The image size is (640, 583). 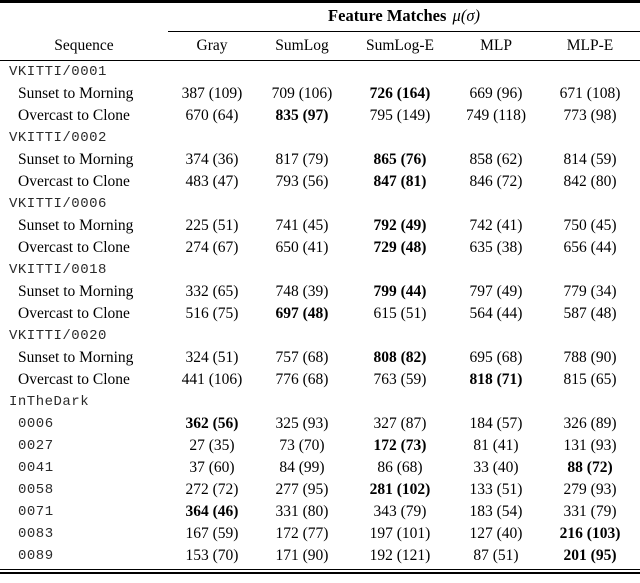 What do you see at coordinates (36, 511) in the screenshot?
I see `sequence-cell: 0071` at bounding box center [36, 511].